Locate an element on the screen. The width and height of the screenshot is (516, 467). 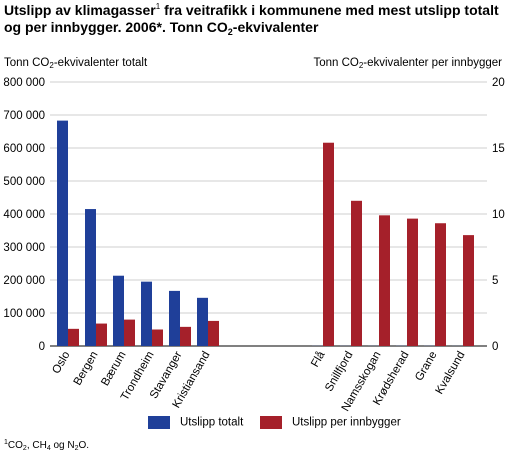
x-tick-label: Bergen is located at coordinates (86, 369).